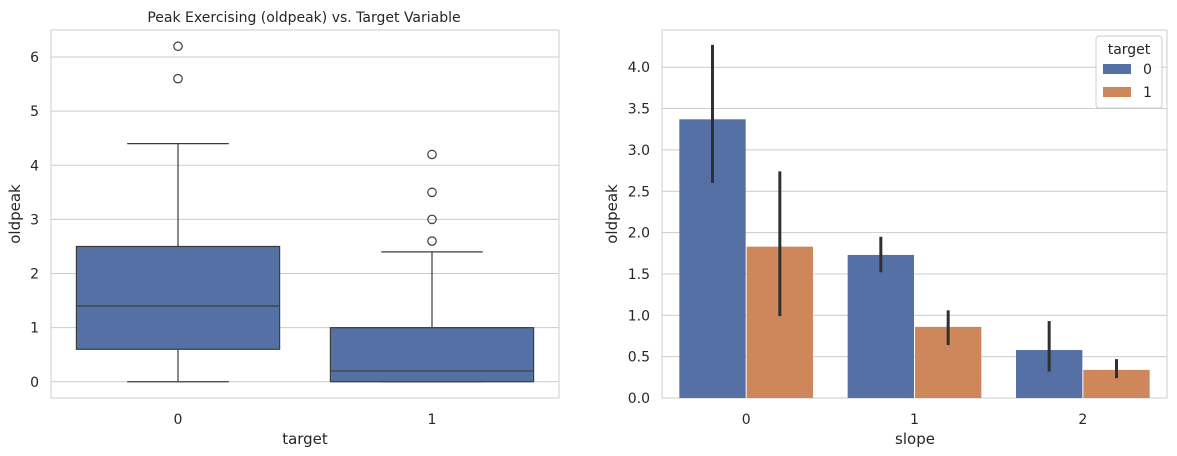 Image resolution: width=1177 pixels, height=456 pixels. What do you see at coordinates (178, 420) in the screenshot?
I see `boxplot-x-tick-label: 0` at bounding box center [178, 420].